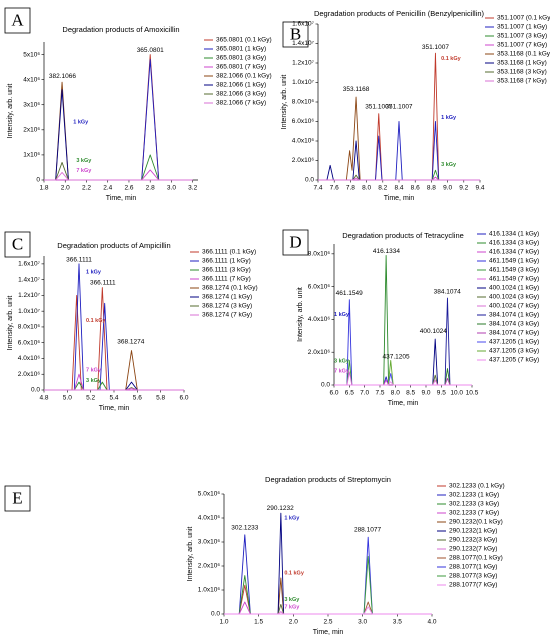  What do you see at coordinates (514, 252) in the screenshot?
I see `legend-label: 416.1334 (7 kGy)` at bounding box center [514, 252].